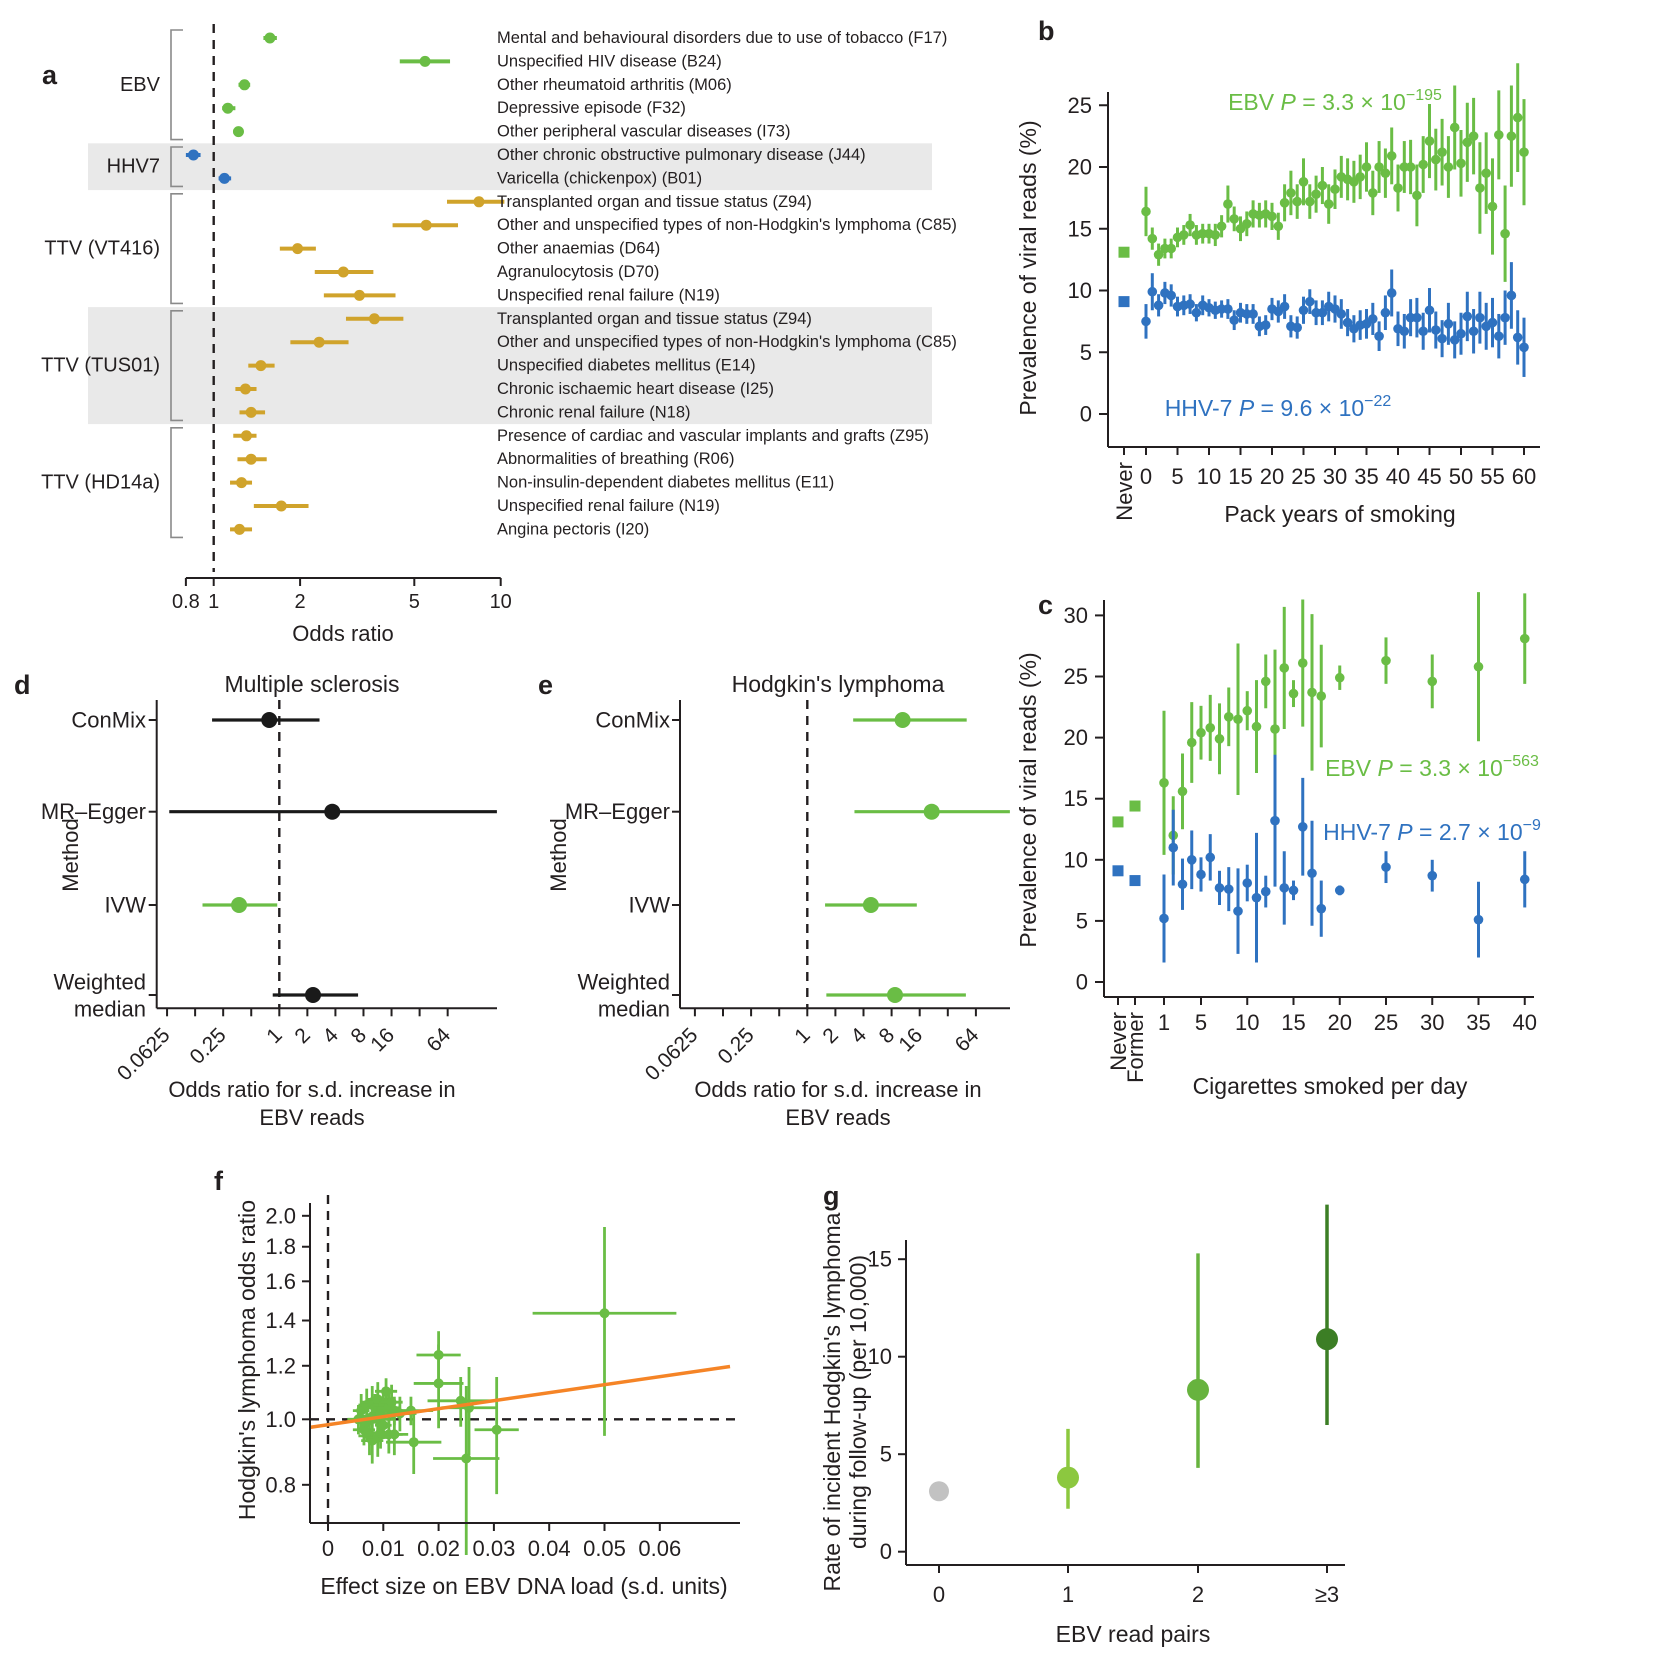 Image resolution: width=1660 pixels, height=1654 pixels. I want to click on tick-label: 60, so click(1524, 476).